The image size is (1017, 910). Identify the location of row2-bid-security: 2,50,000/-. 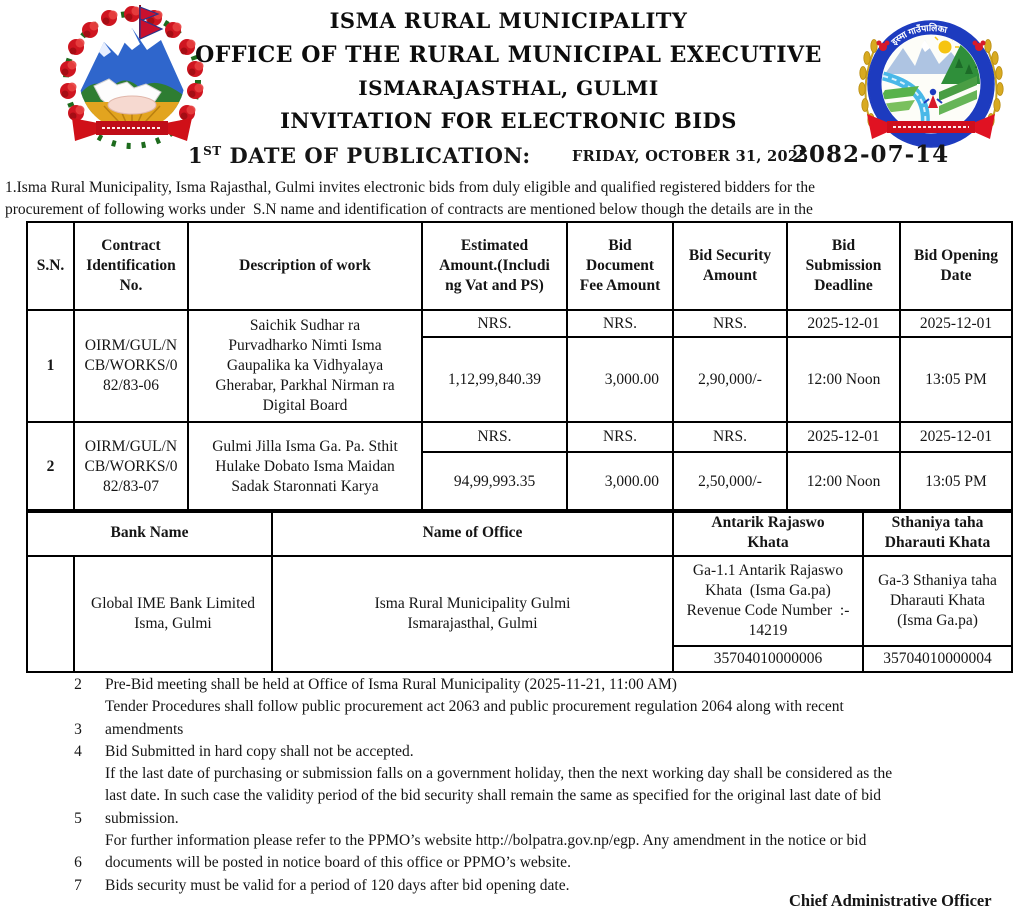
(730, 482).